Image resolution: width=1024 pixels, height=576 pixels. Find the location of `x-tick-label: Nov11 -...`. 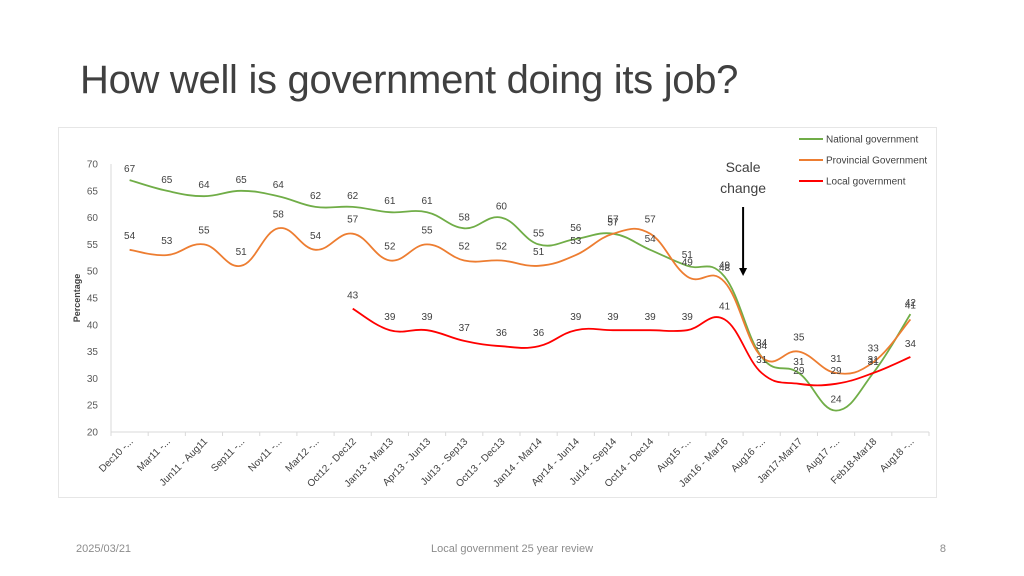

x-tick-label: Nov11 -... is located at coordinates (266, 455).